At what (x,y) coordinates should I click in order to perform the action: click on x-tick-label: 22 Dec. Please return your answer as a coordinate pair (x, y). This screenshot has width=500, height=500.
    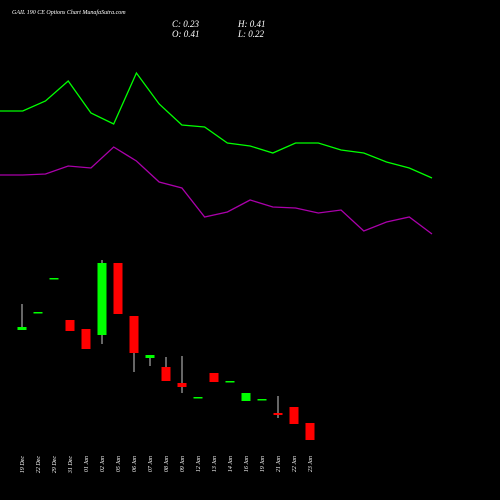
    Looking at the image, I should click on (39, 464).